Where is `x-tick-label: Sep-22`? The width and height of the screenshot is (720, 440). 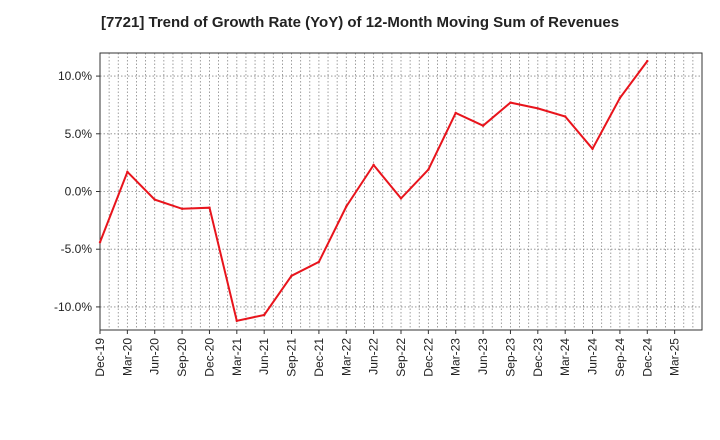
x-tick-label: Sep-22 is located at coordinates (401, 357).